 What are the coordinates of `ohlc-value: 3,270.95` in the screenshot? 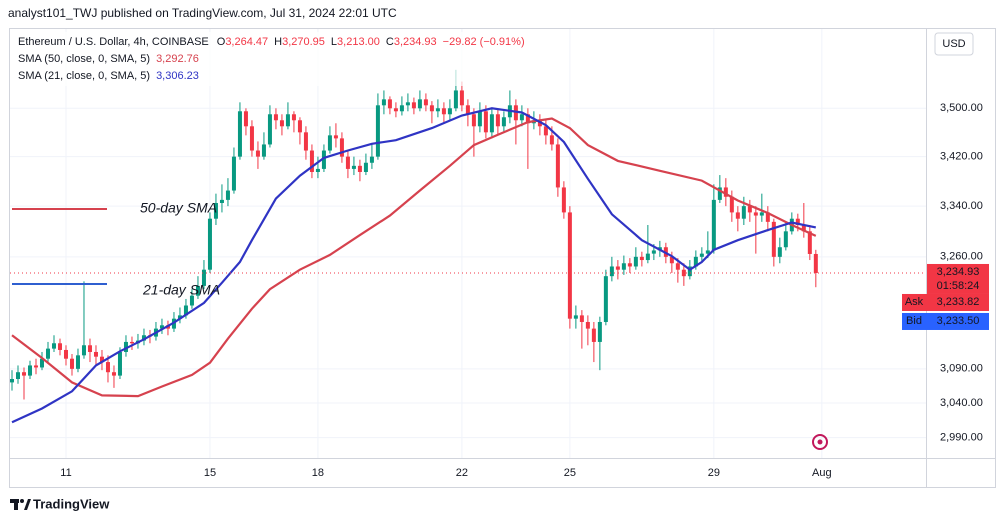 It's located at (303, 42).